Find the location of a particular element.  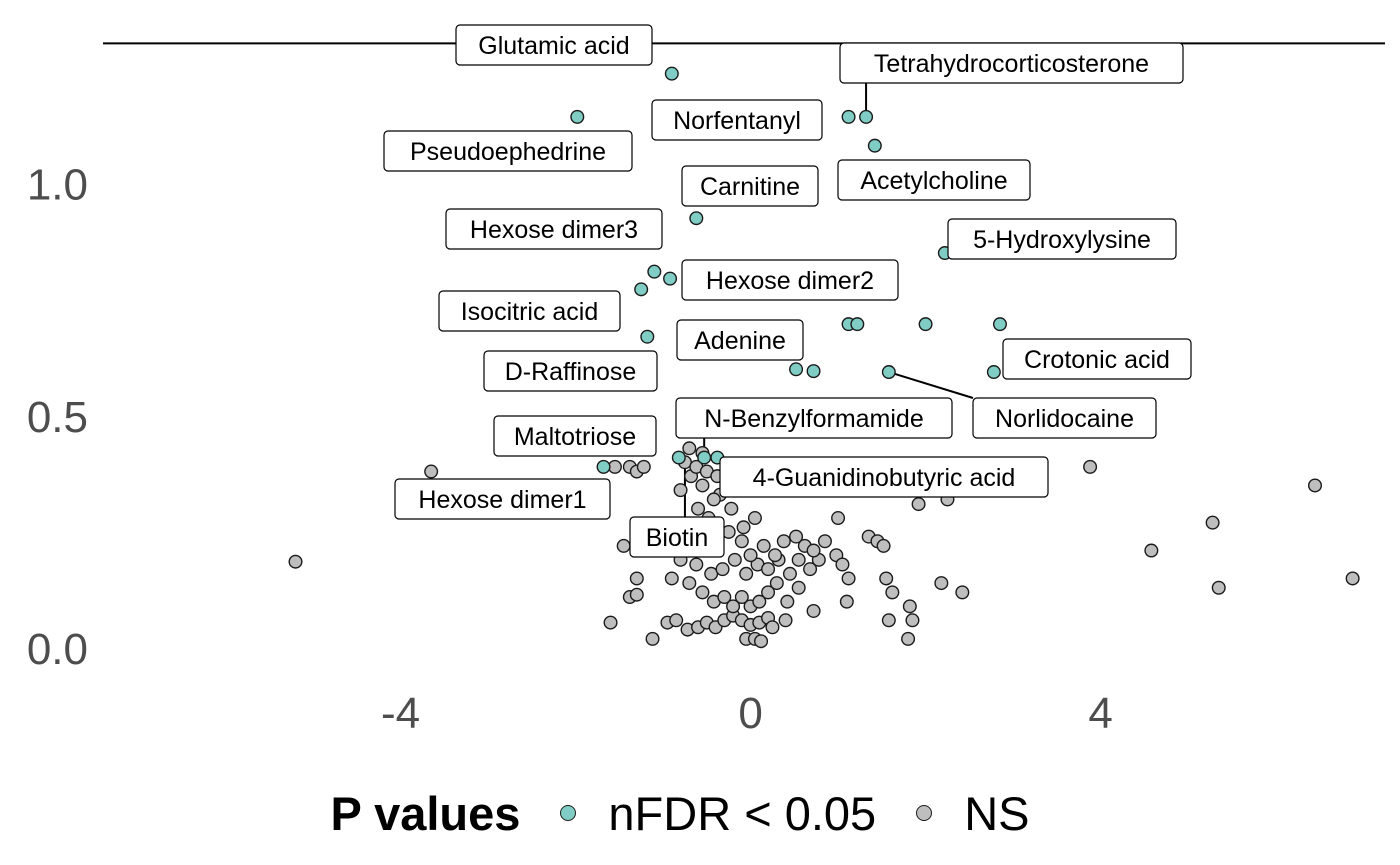

label-text: N-Benzylformamide is located at coordinates (814, 419).